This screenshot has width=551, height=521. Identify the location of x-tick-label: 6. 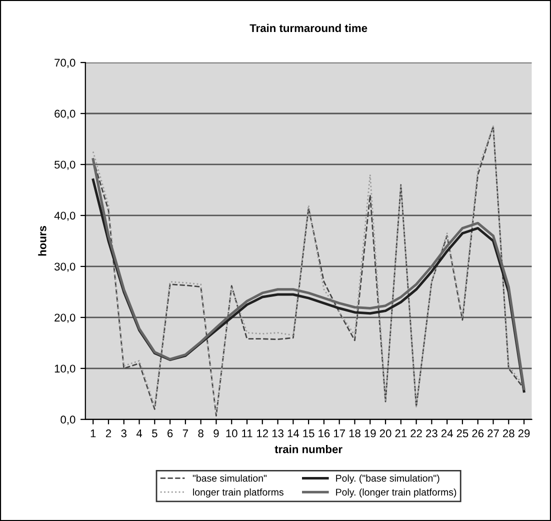
(170, 433).